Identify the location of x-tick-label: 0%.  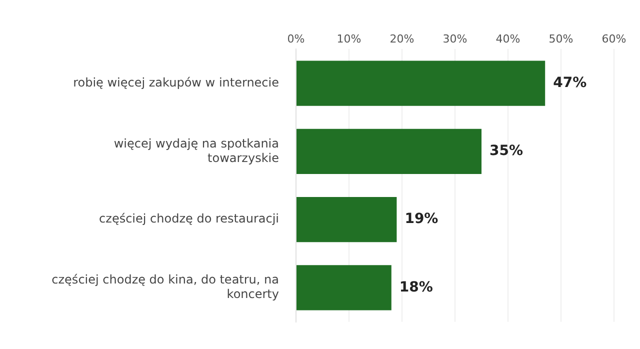
(296, 39).